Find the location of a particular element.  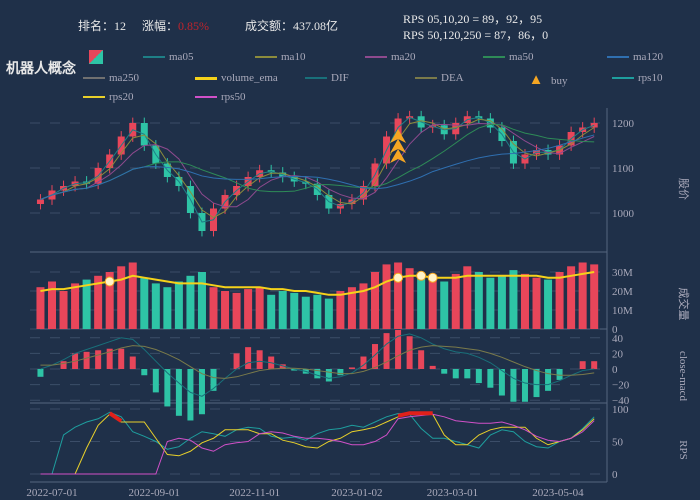

y-tick-label: 100 is located at coordinates (620, 410).